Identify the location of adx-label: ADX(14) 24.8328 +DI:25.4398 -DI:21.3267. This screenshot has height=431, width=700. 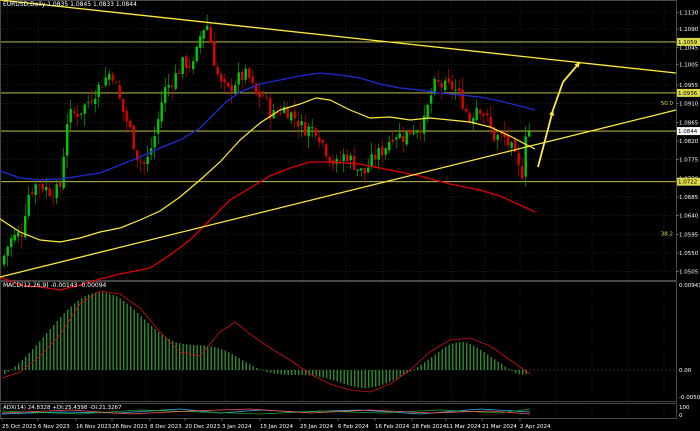
(62, 408).